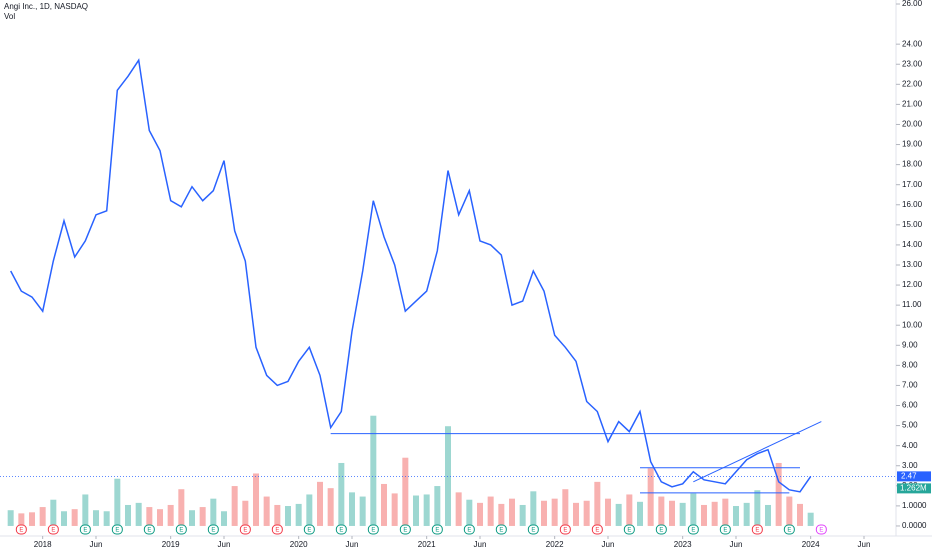 This screenshot has height=550, width=932. I want to click on y-tick-label: 23.00, so click(912, 63).